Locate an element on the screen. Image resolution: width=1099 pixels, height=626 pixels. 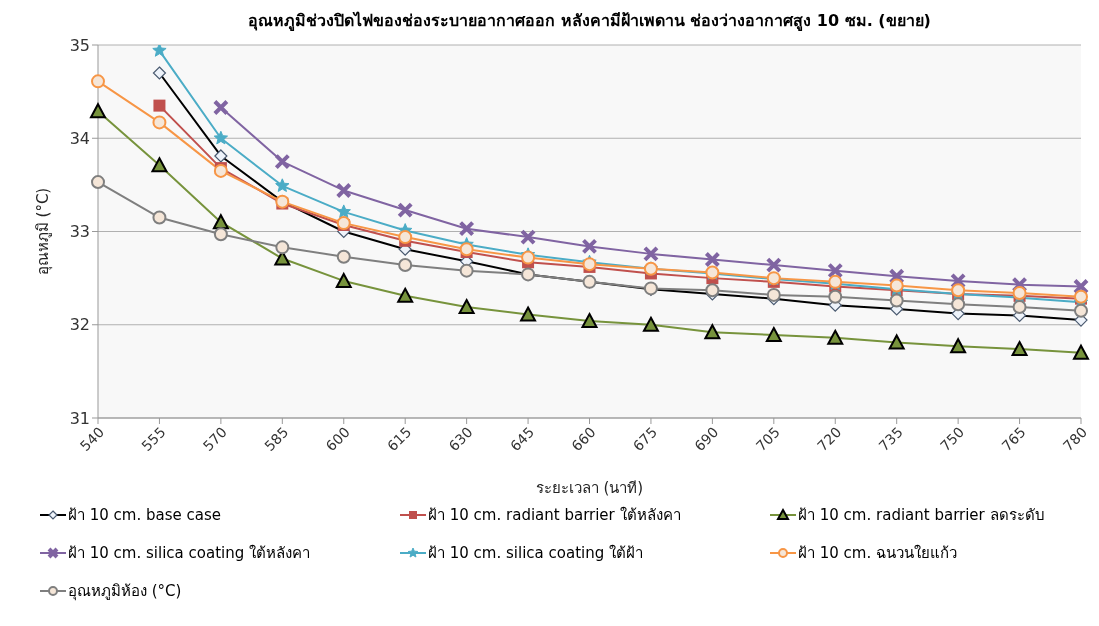
y-tick-label: 32 is located at coordinates (79, 325).